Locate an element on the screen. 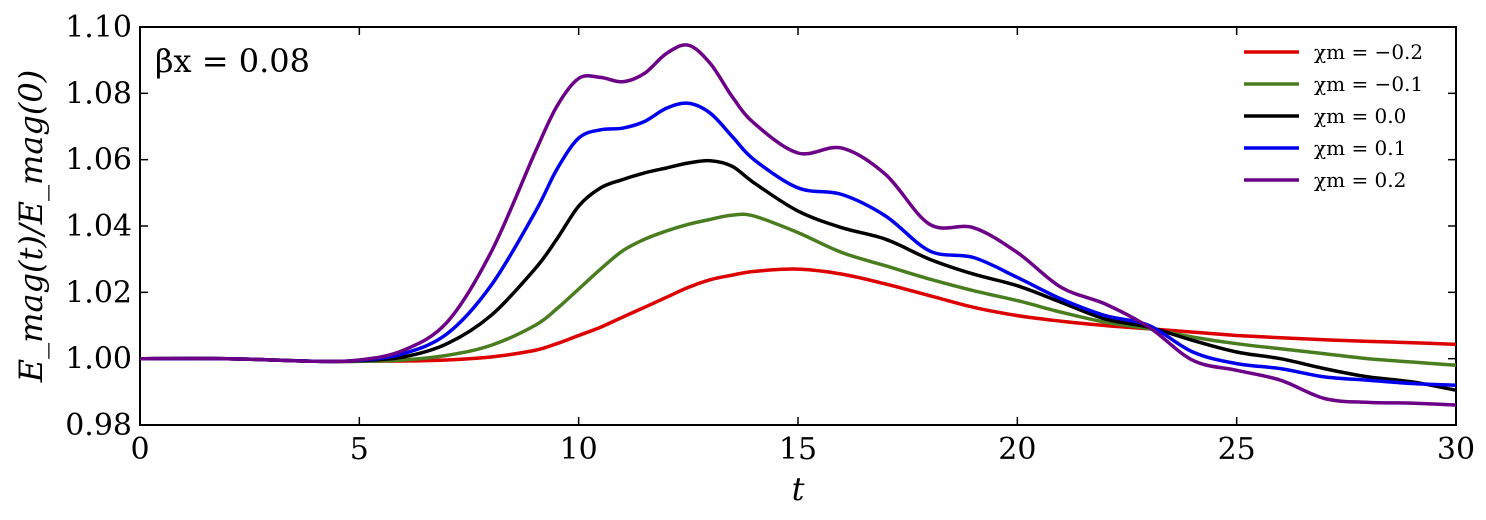 The width and height of the screenshot is (1486, 520). y-axis-label: E_mag(t)/E_mag(0) is located at coordinates (31, 226).